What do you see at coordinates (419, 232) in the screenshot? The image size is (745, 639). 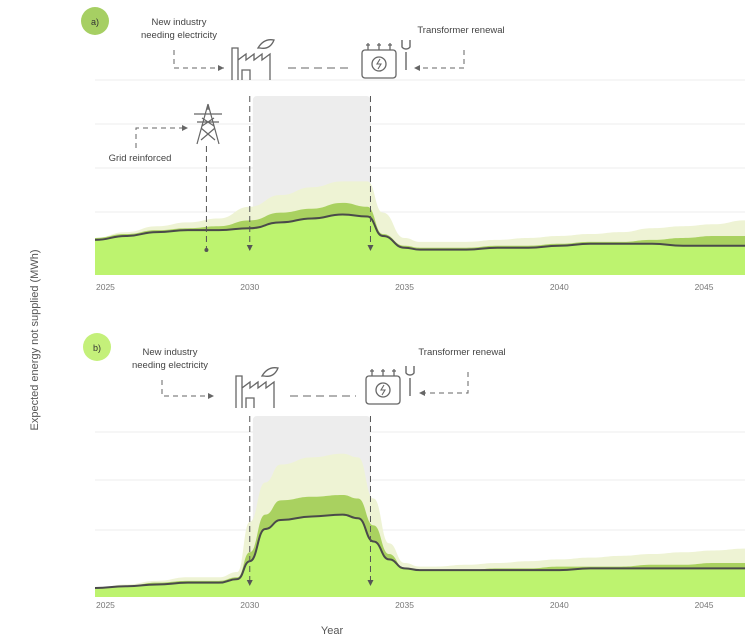 I see `panel-a-median-line` at bounding box center [419, 232].